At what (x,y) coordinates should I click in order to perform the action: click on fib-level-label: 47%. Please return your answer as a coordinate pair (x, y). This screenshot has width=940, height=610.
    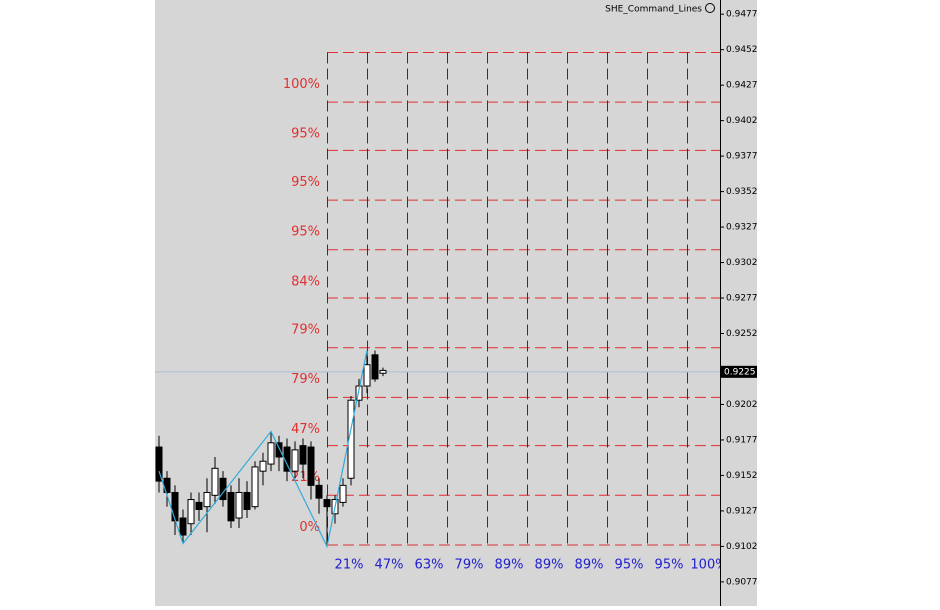
    Looking at the image, I should click on (305, 429).